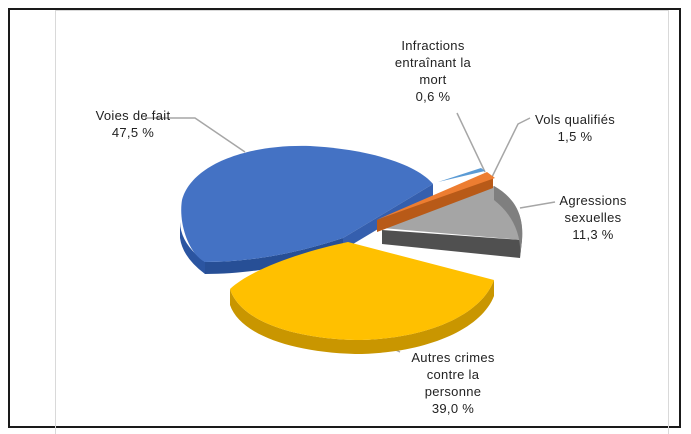  Describe the element at coordinates (433, 62) in the screenshot. I see `label-infractions-name-2: entraînant la` at that location.